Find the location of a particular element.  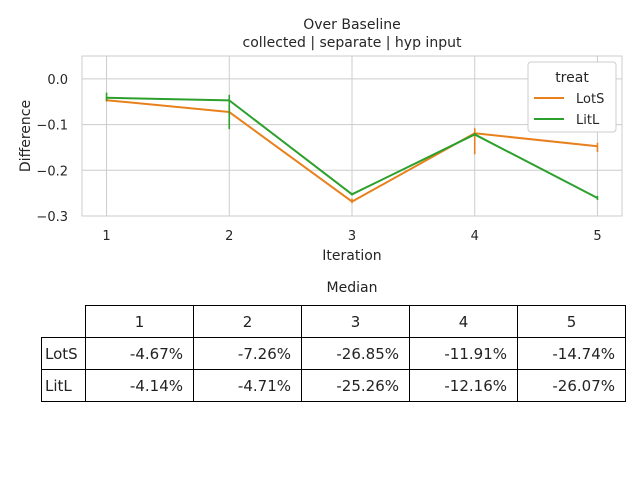

table-cell: -25.26% is located at coordinates (355, 385).